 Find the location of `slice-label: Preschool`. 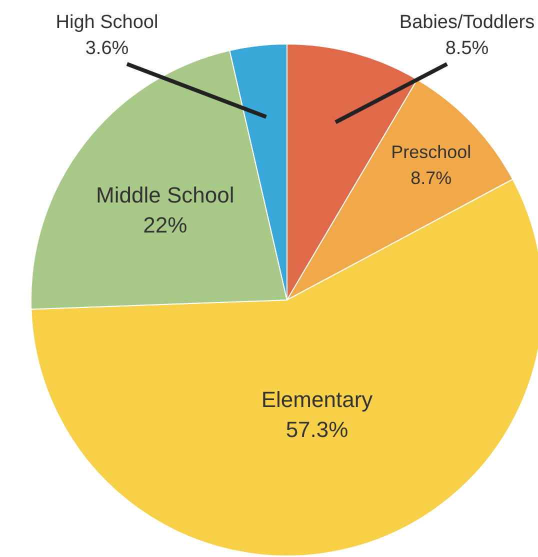

slice-label: Preschool is located at coordinates (431, 152).